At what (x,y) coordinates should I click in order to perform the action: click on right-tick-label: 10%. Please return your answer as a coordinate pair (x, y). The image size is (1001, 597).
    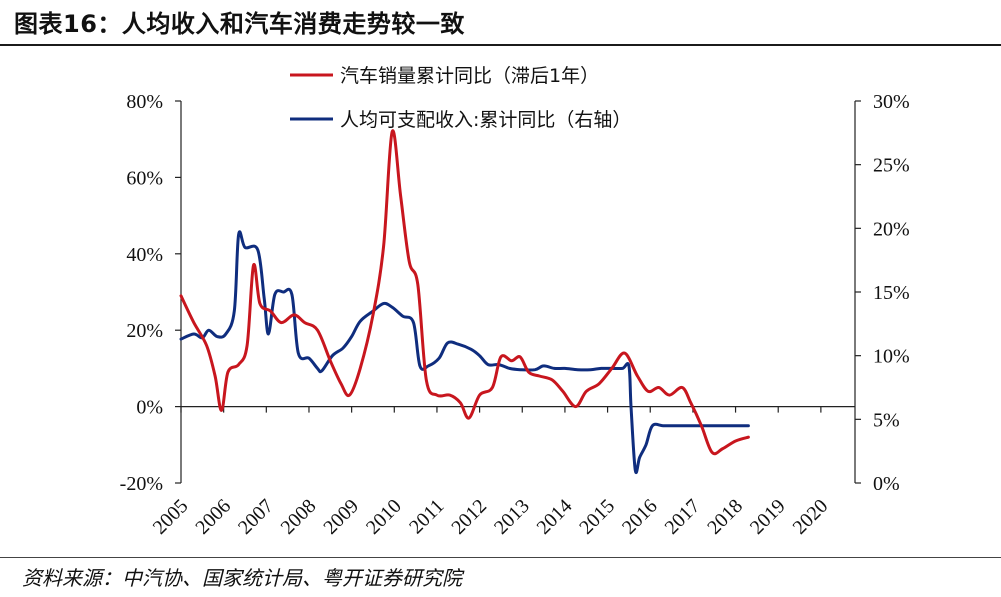
    Looking at the image, I should click on (891, 357).